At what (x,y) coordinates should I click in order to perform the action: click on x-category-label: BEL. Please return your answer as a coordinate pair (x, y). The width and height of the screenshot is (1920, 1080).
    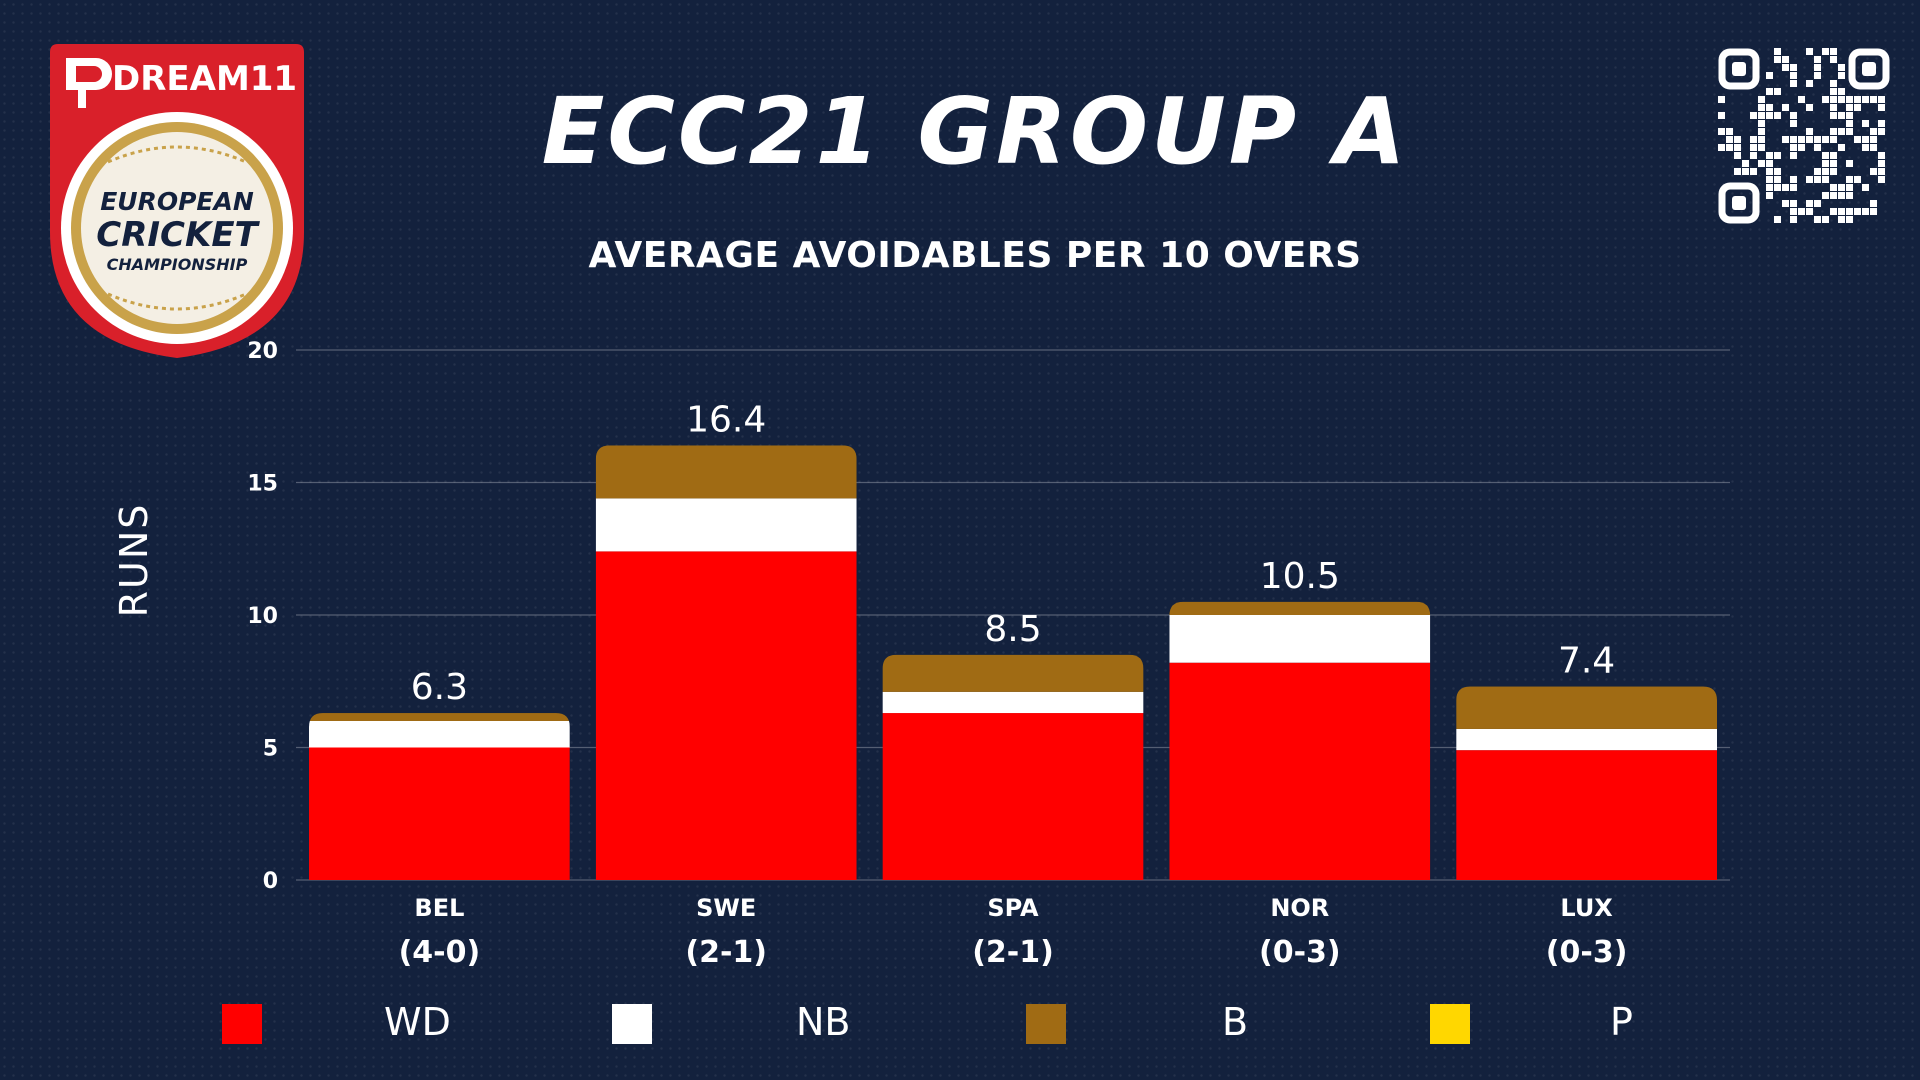
    Looking at the image, I should click on (439, 908).